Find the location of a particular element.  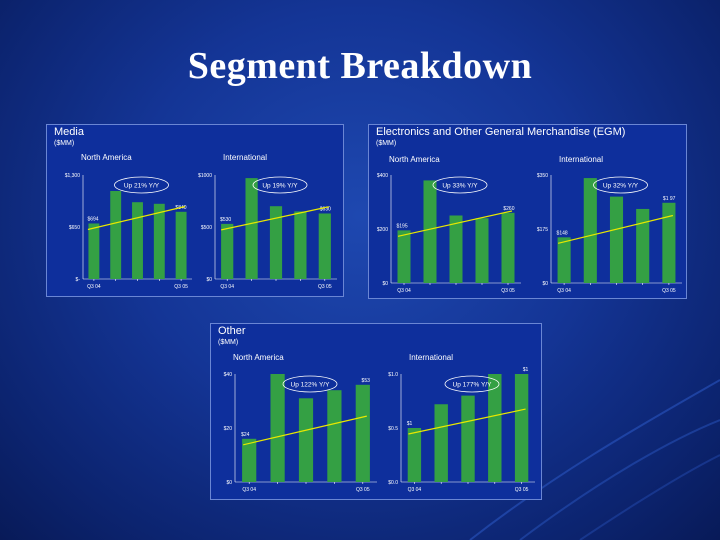

data-label: $148 is located at coordinates (562, 233).